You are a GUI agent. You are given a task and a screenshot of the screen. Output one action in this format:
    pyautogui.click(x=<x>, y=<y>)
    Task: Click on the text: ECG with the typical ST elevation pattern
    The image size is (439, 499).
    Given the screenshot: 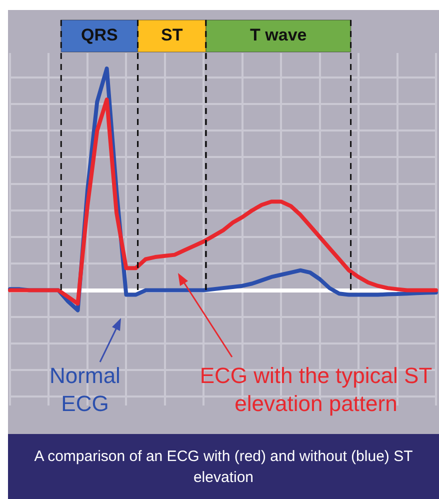 What is the action you would take?
    pyautogui.click(x=316, y=390)
    